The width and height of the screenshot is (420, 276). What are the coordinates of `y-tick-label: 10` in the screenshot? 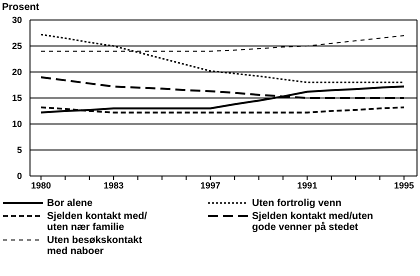 It's located at (17, 124).